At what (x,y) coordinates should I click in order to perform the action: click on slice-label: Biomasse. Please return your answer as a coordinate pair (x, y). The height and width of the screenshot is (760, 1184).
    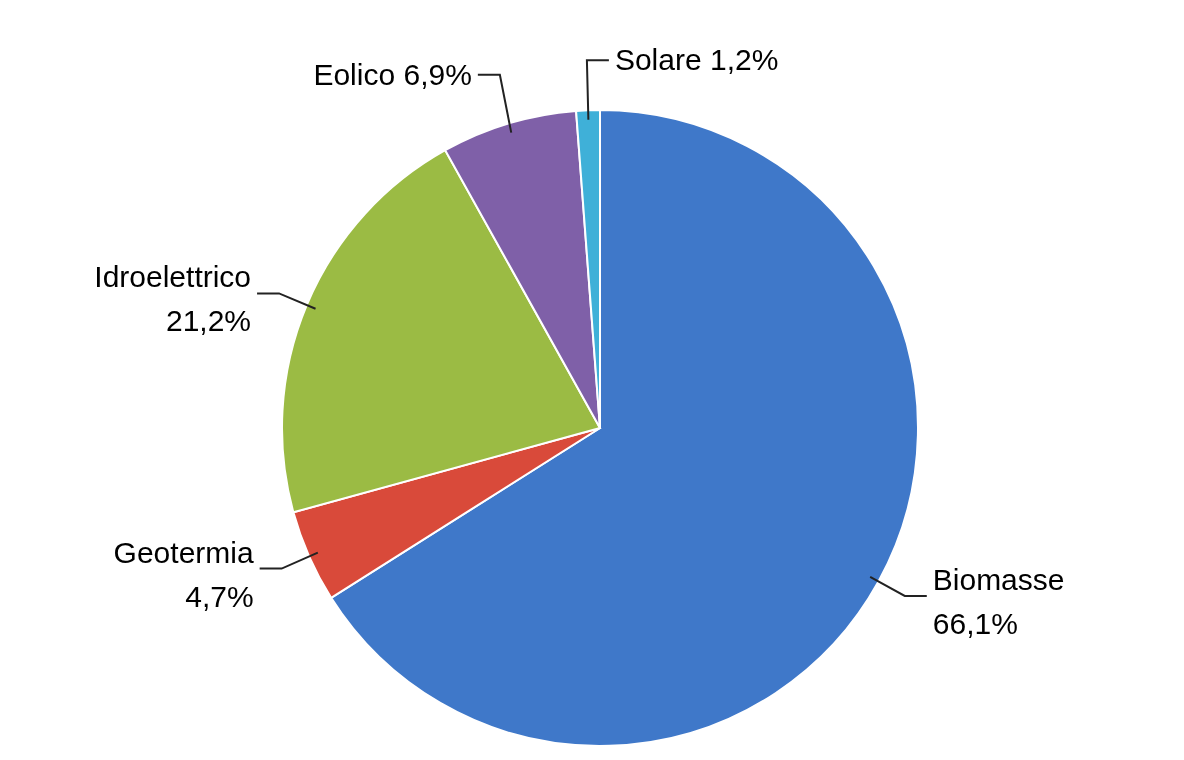
    Looking at the image, I should click on (998, 579).